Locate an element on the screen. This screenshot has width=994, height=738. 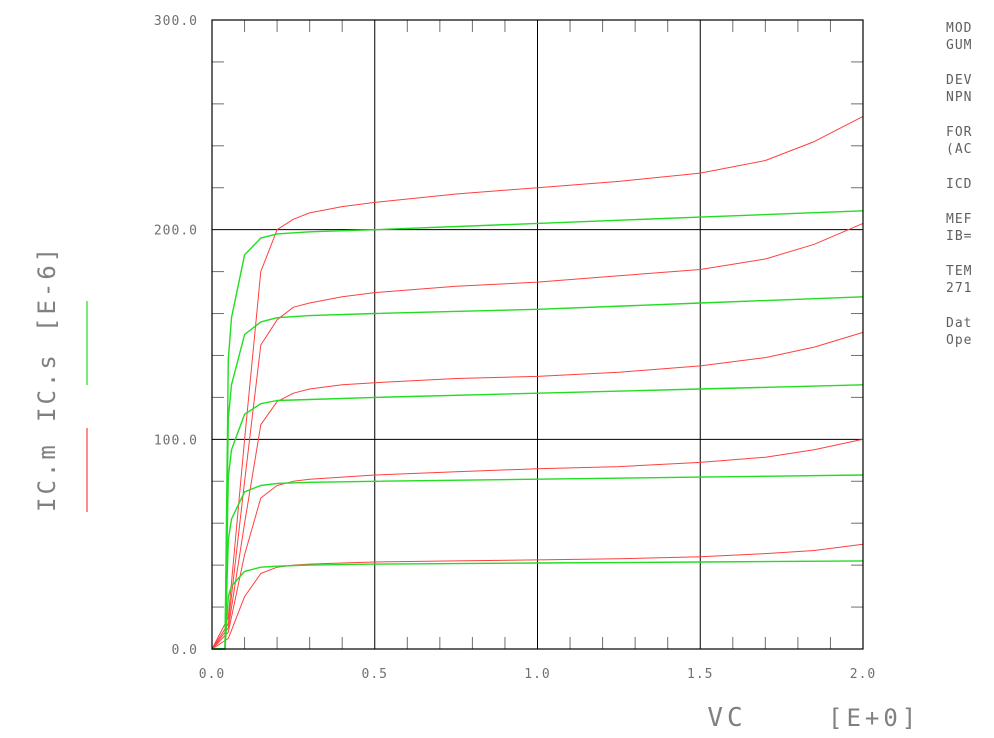
x-tick-label: 2.0 is located at coordinates (863, 674).